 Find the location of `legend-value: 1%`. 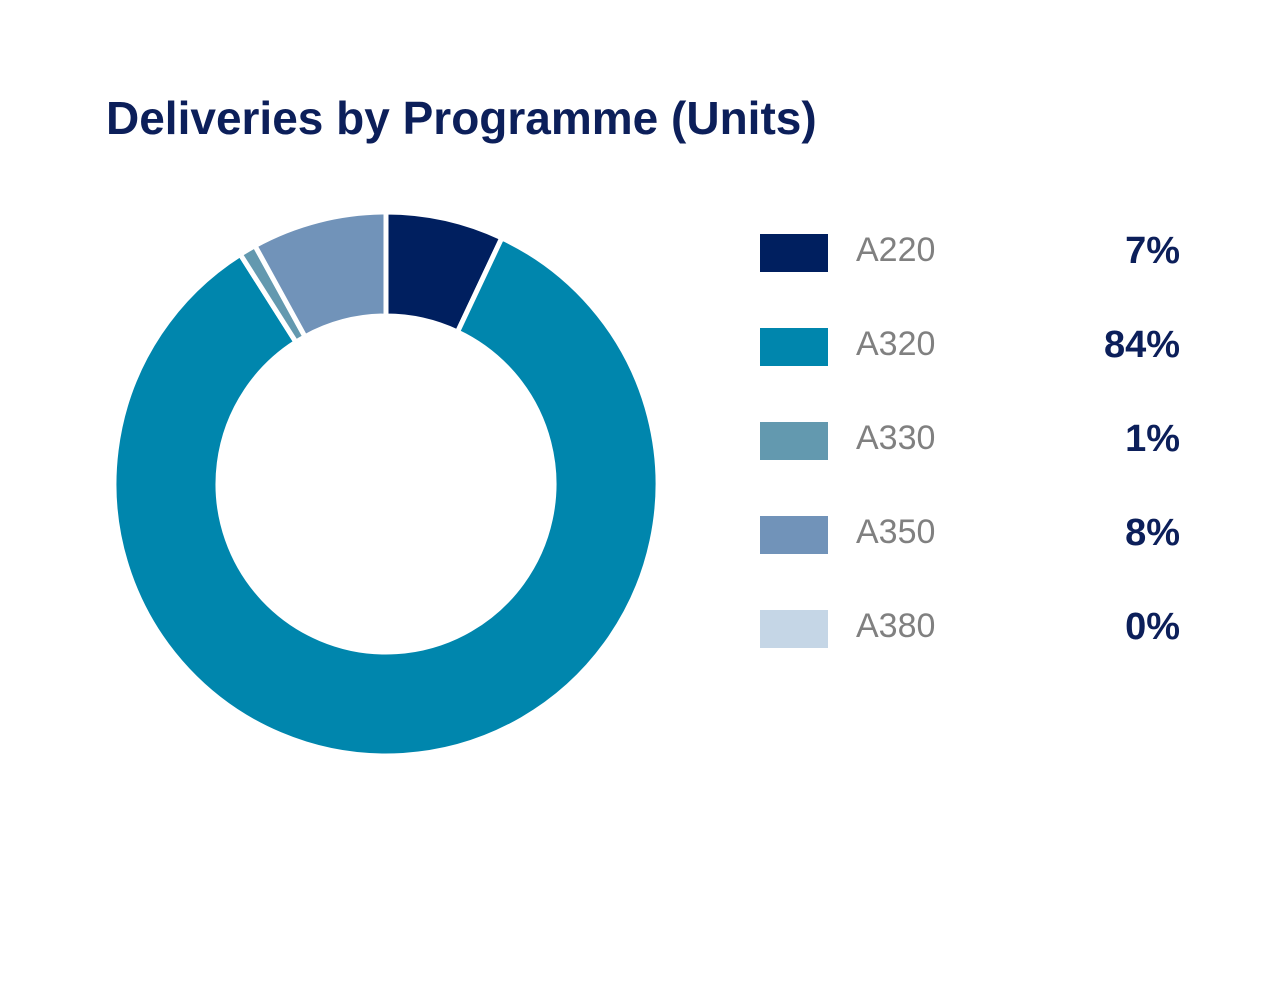

legend-value: 1% is located at coordinates (1152, 439).